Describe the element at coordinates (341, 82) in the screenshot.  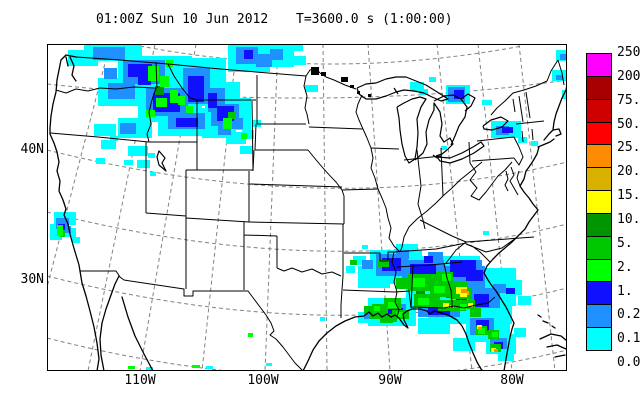
I see `small-lakes-filled` at that location.